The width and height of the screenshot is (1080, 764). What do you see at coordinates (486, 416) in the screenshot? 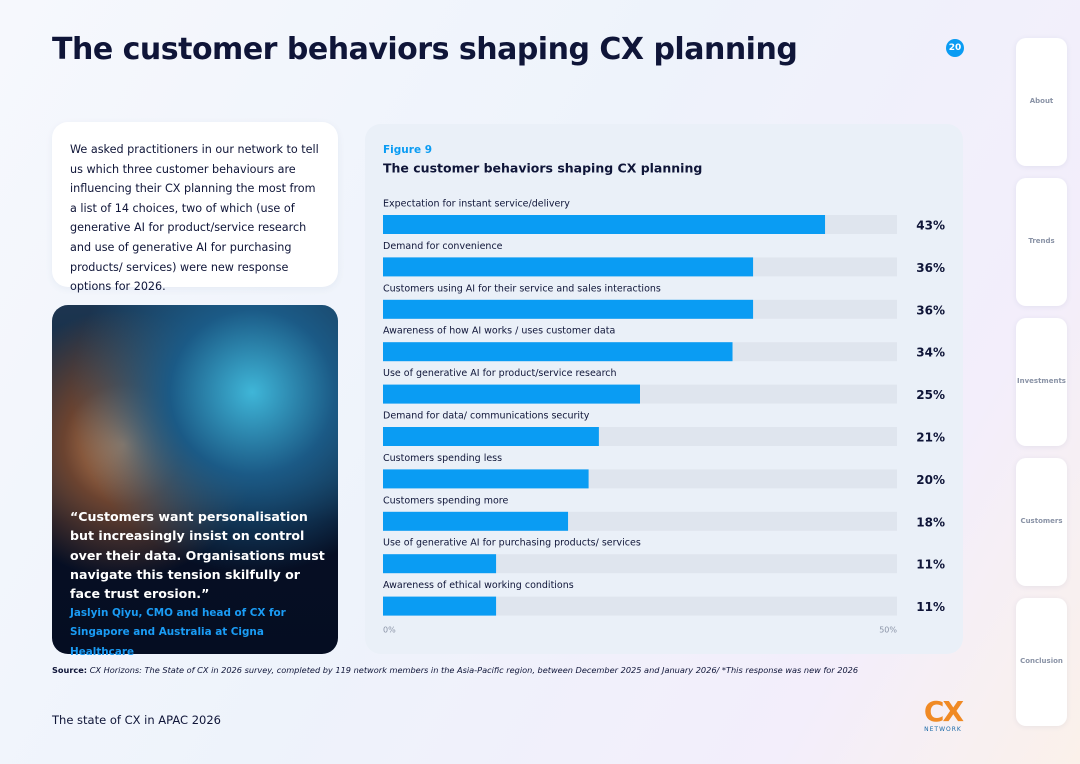
I see `category-label: Demand for data/ communications security` at bounding box center [486, 416].